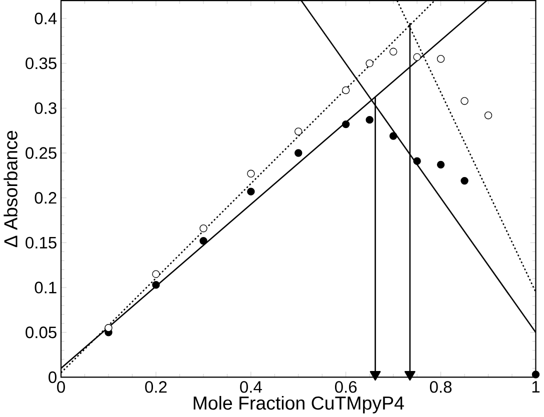 This screenshot has width=544, height=417. I want to click on y-tick-label: 0.2, so click(45, 198).